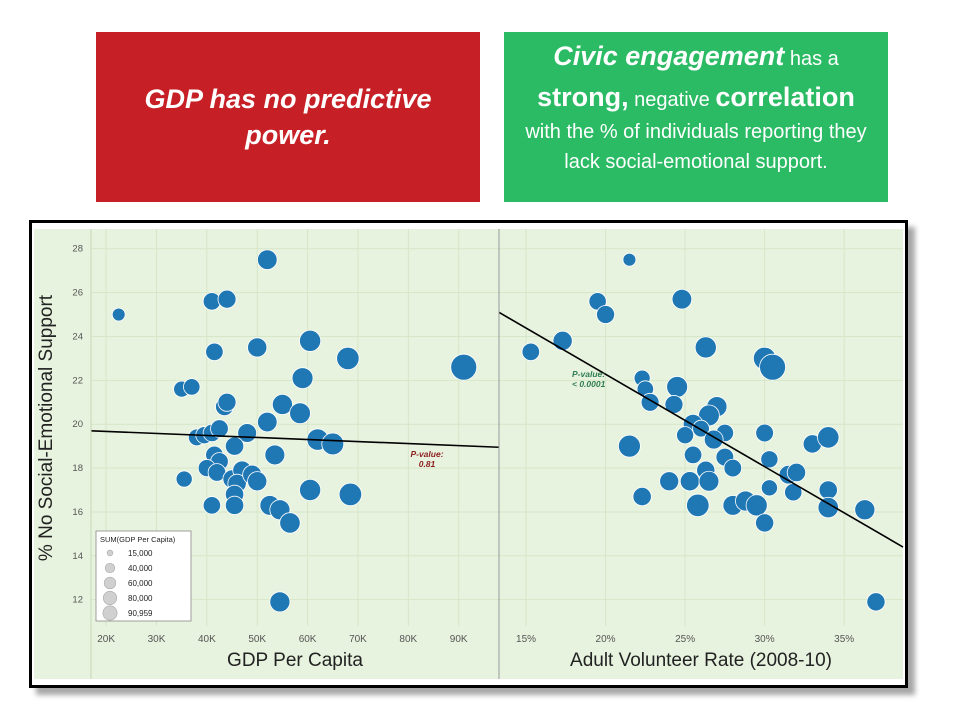  What do you see at coordinates (140, 583) in the screenshot?
I see `size-legend-label: 60,000` at bounding box center [140, 583].